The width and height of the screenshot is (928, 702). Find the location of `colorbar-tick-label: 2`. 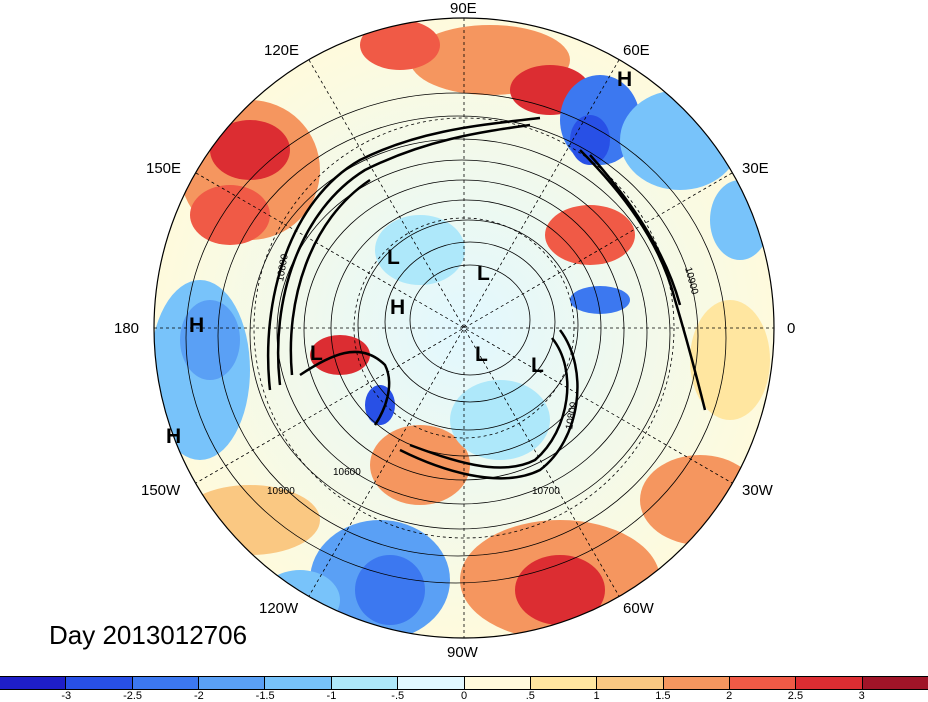

colorbar-tick-label: 2 is located at coordinates (729, 696).